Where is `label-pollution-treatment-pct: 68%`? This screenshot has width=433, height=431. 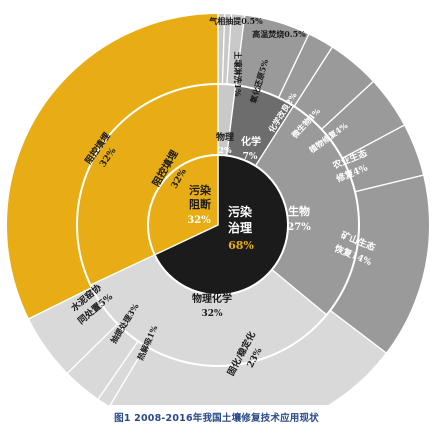 label-pollution-treatment-pct: 68% is located at coordinates (241, 245).